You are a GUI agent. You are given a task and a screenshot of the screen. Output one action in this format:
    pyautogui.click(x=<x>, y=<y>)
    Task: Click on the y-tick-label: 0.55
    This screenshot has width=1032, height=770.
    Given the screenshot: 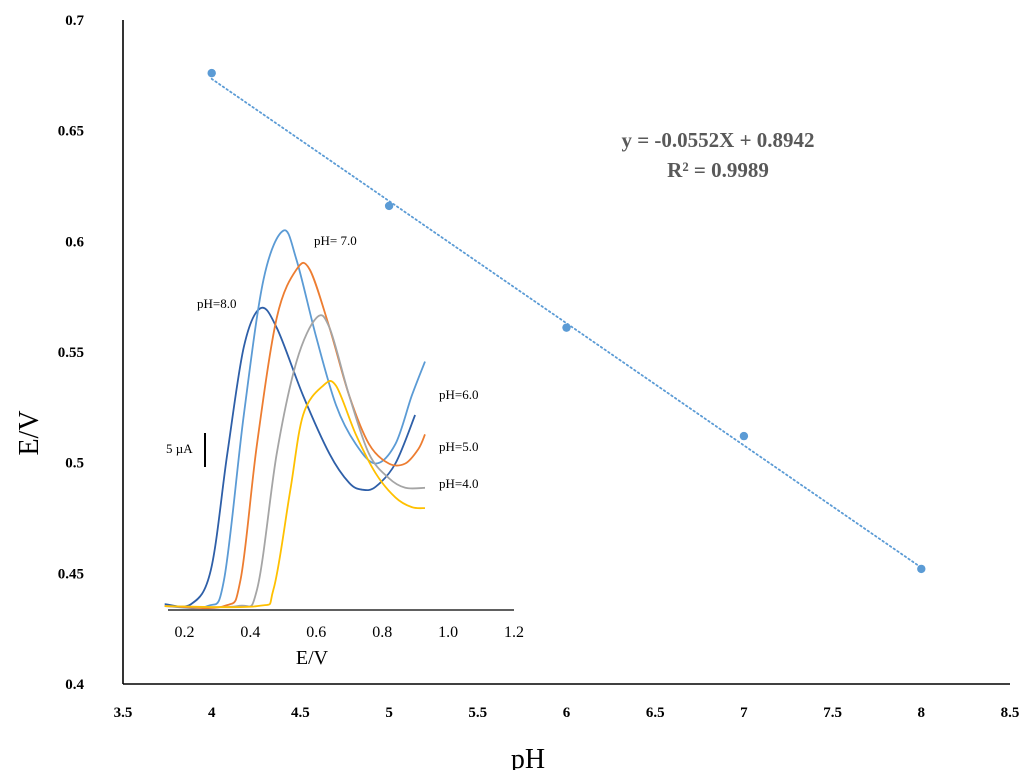 What is the action you would take?
    pyautogui.click(x=71, y=353)
    